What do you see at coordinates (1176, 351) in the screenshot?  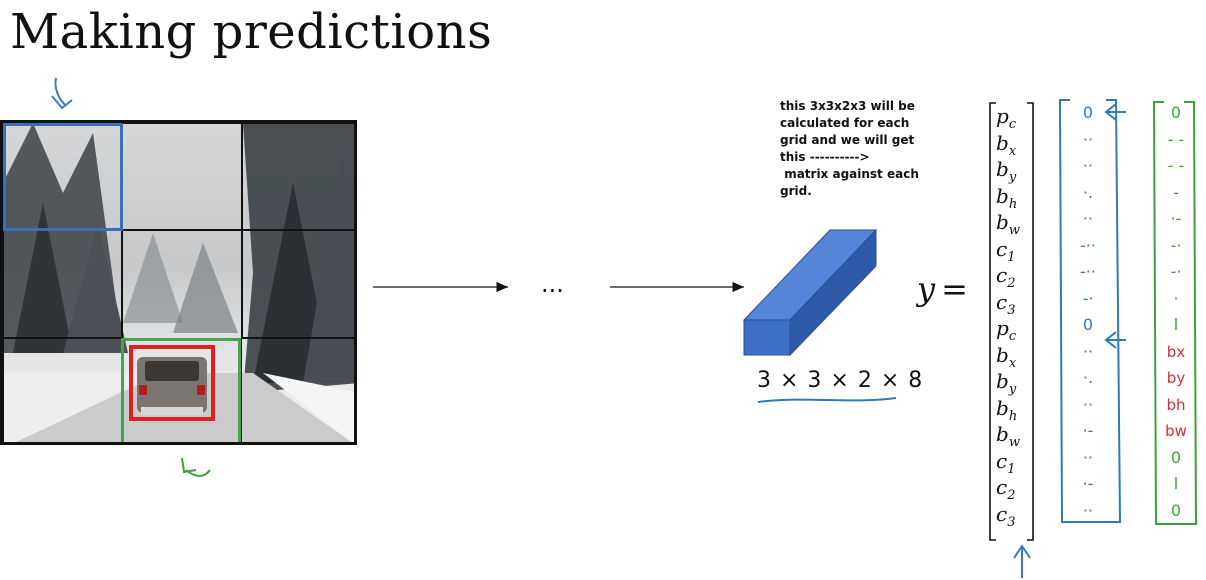 I see `handwritten-value: bx` at bounding box center [1176, 351].